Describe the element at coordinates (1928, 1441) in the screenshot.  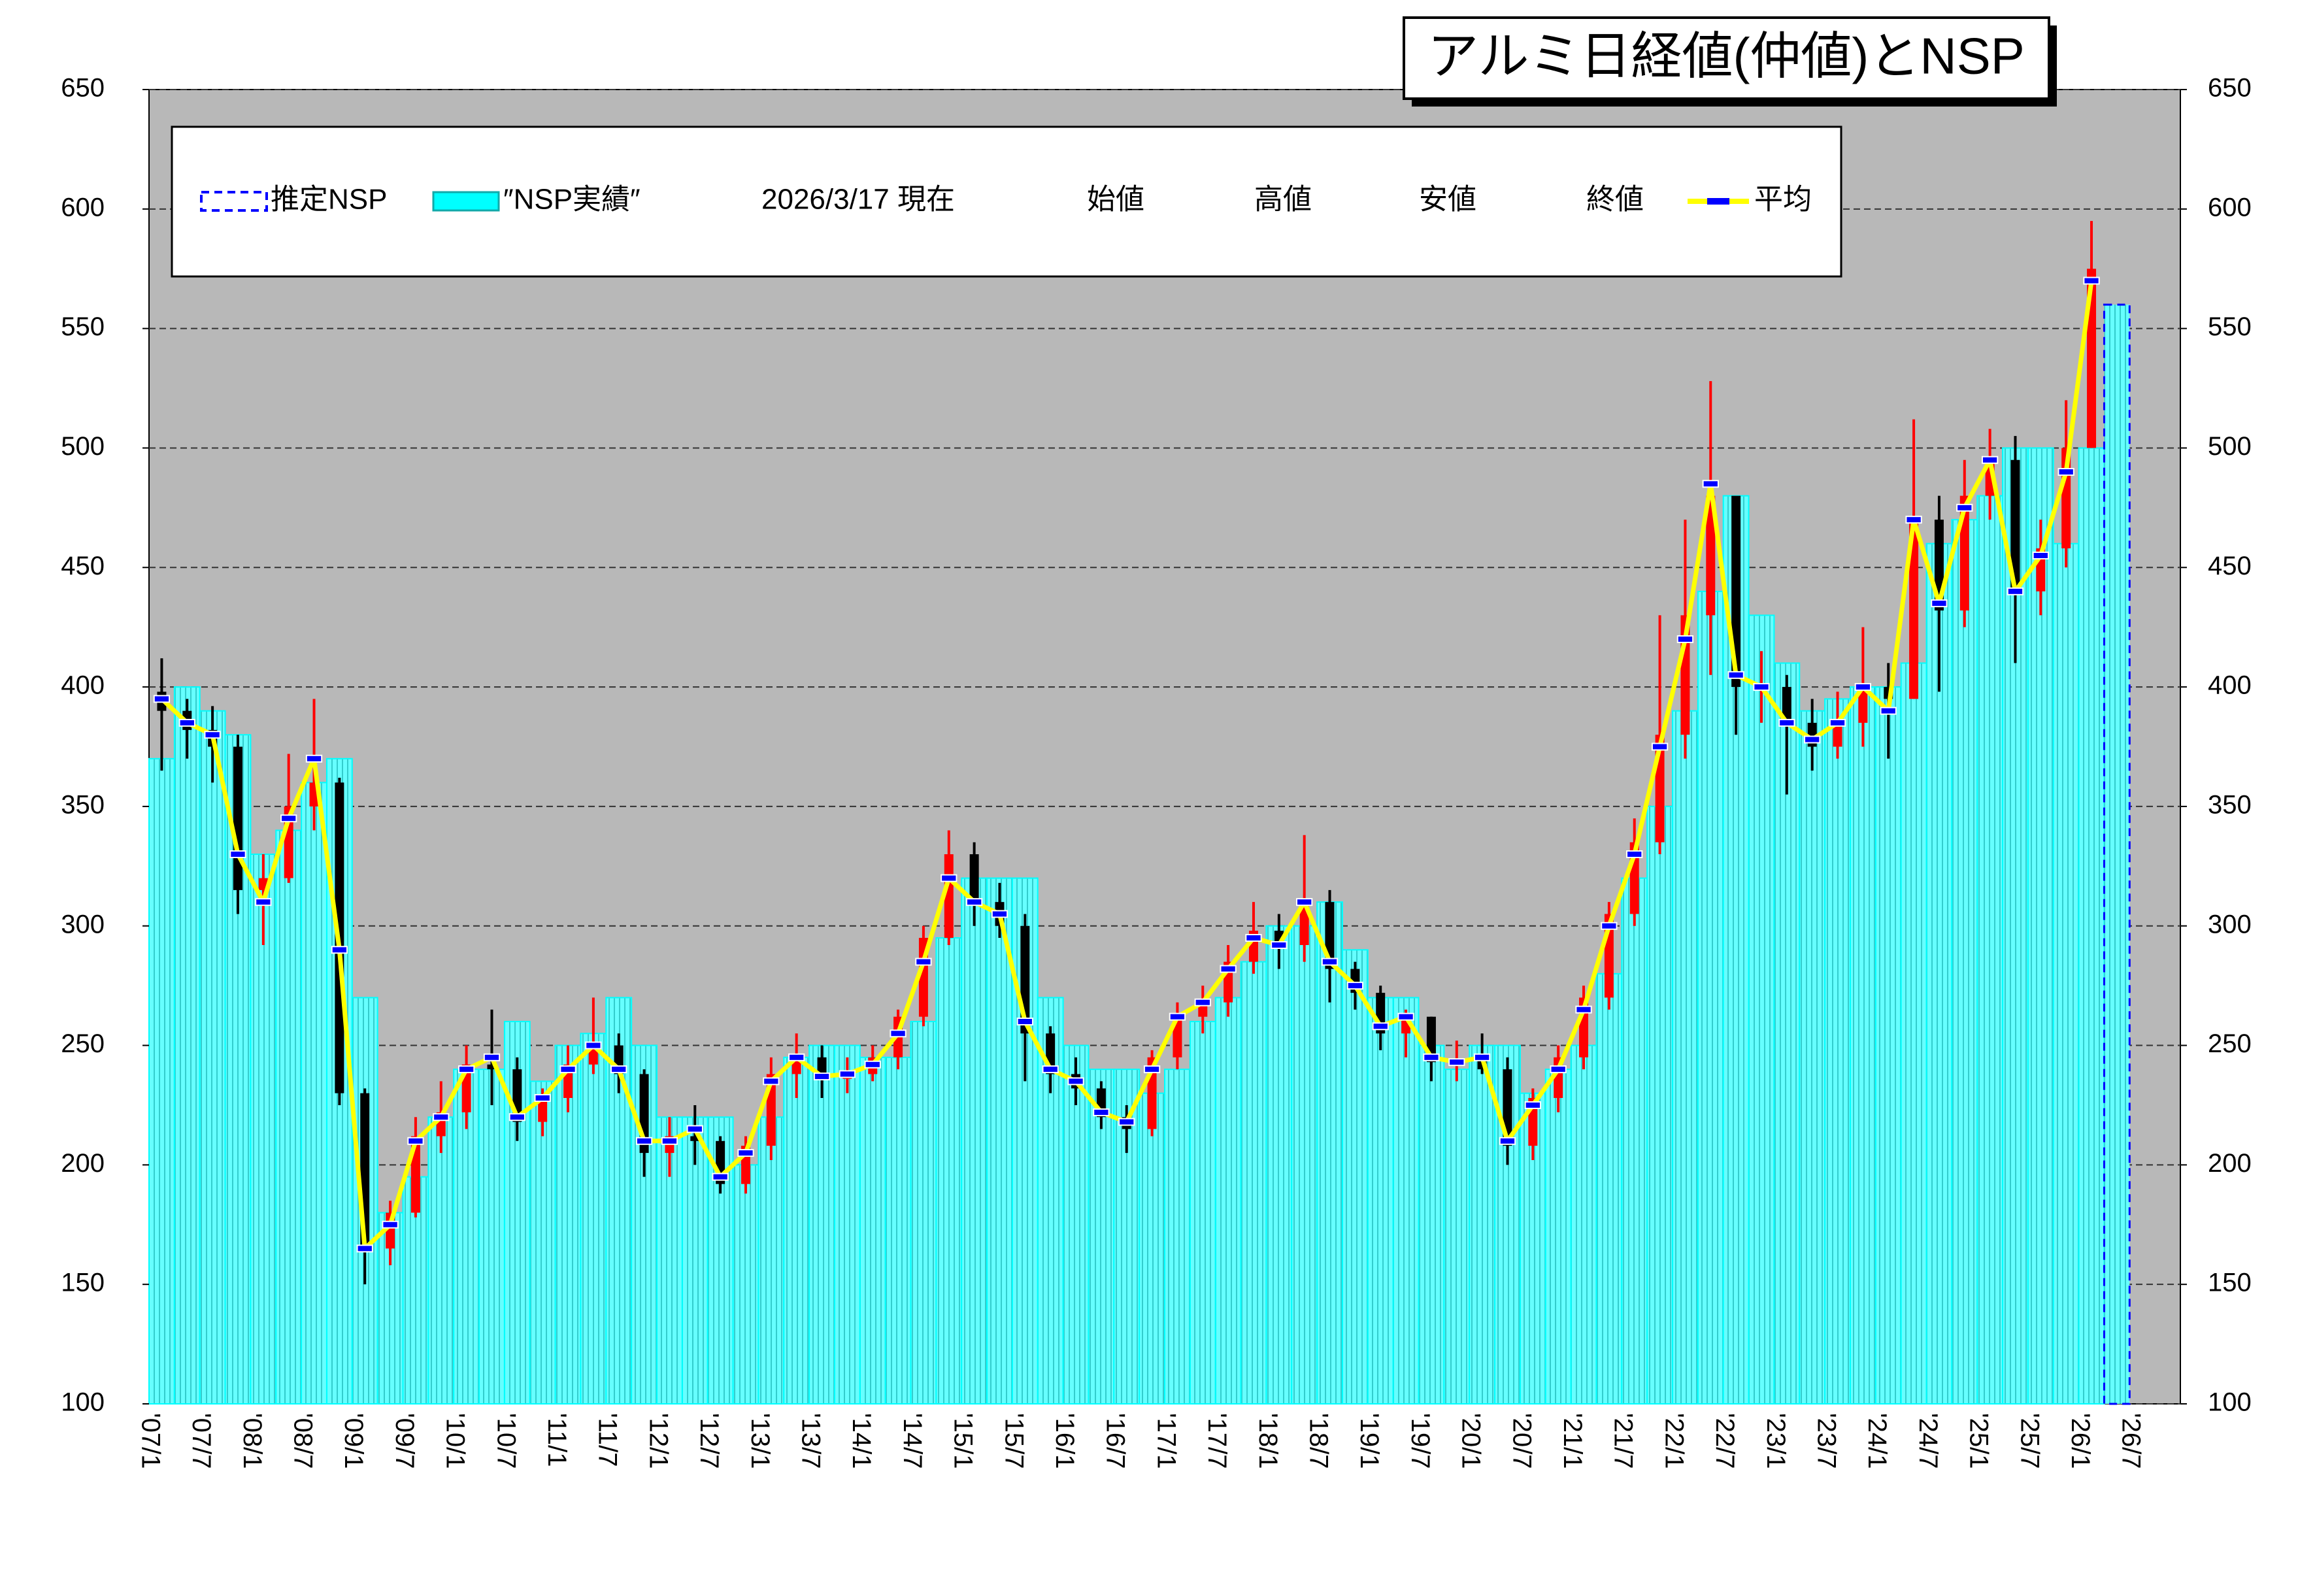
I see `x-tick-label: '24/7` at that location.